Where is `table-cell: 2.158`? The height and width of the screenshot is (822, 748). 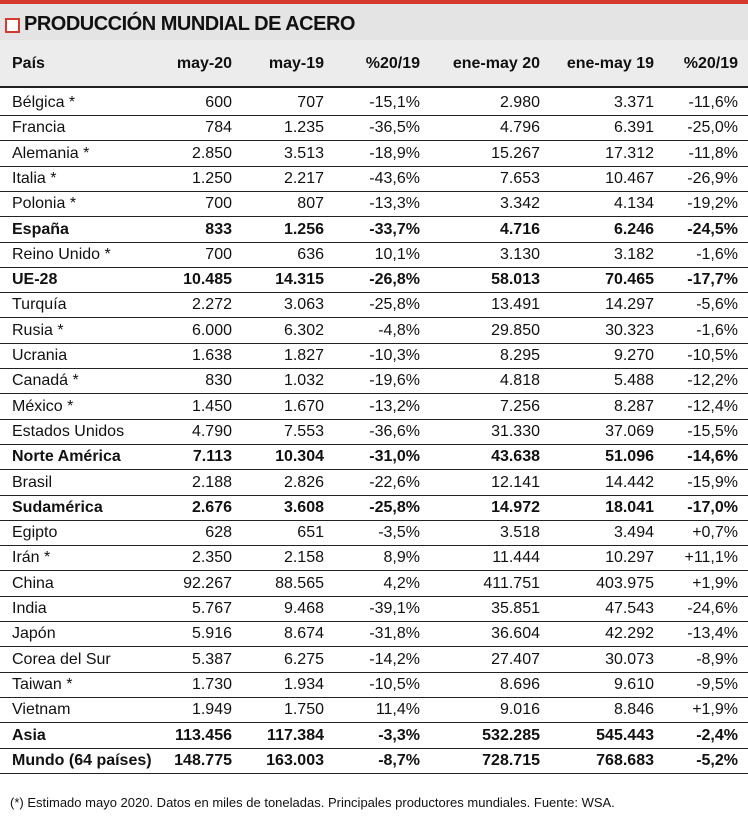
table-cell: 2.158 is located at coordinates (303, 558).